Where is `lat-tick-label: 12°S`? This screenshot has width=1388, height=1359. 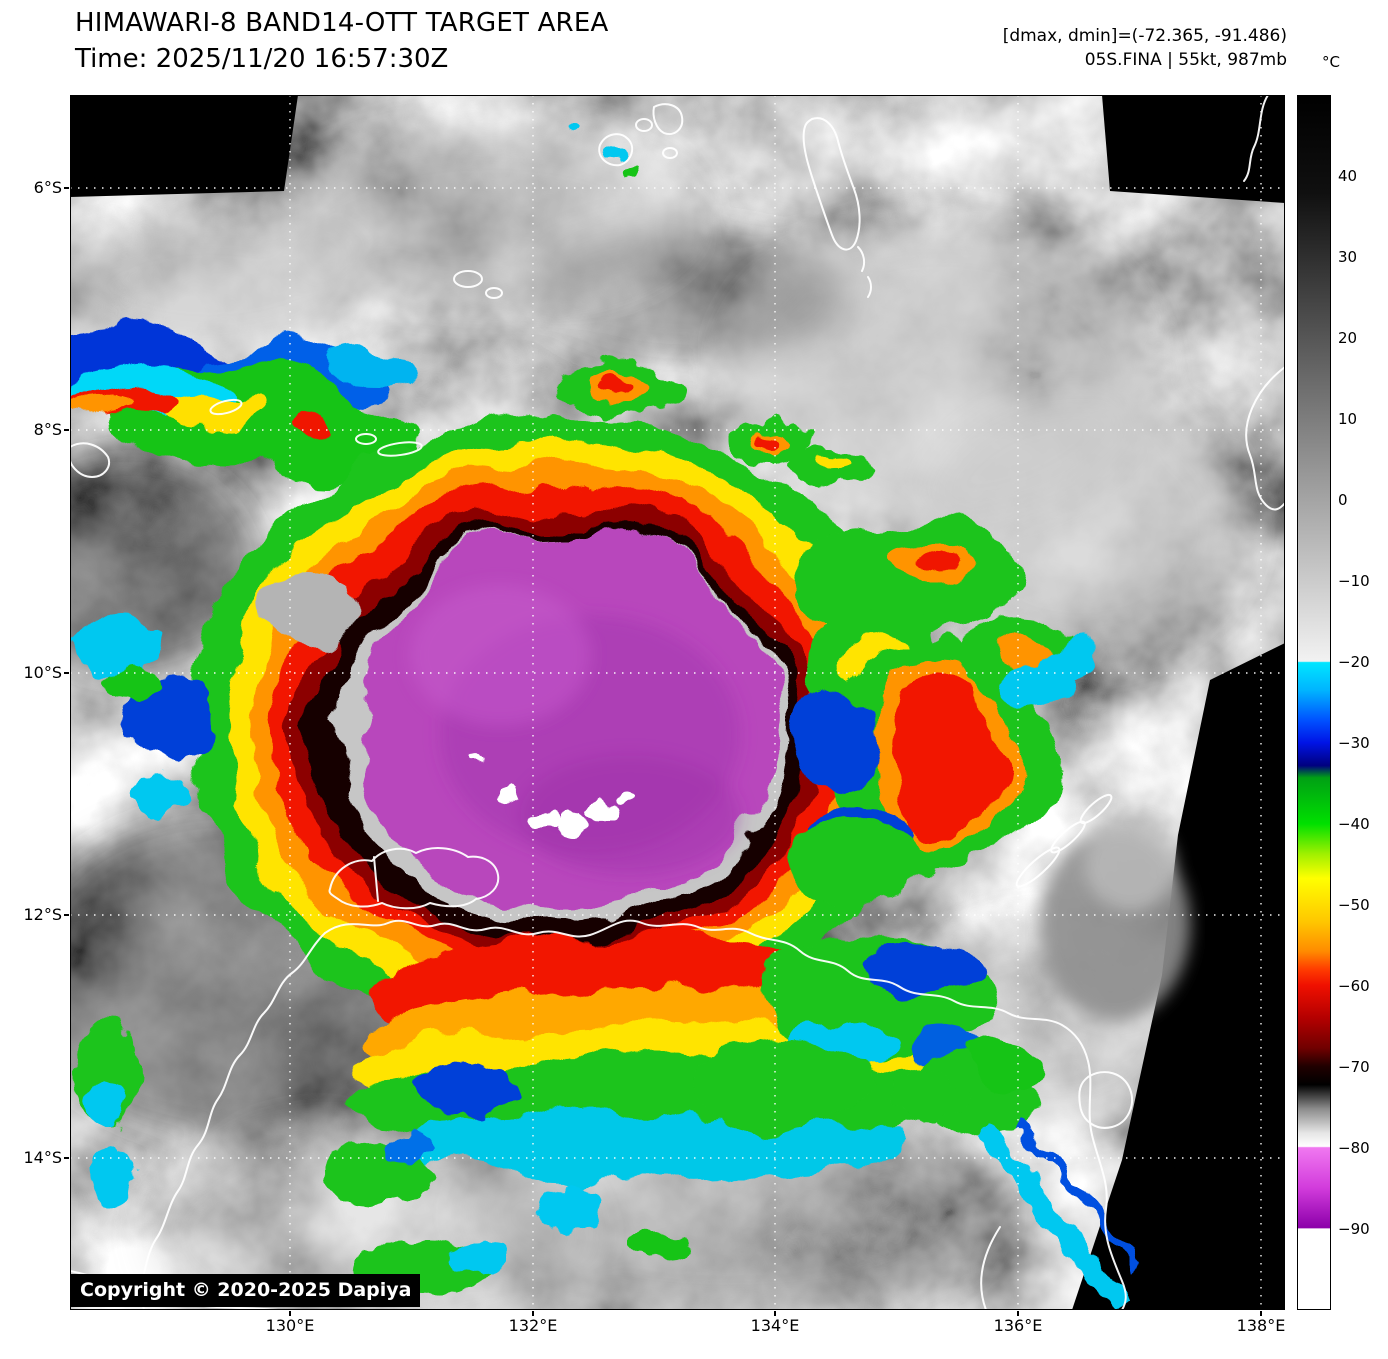
lat-tick-label: 12°S is located at coordinates (42, 914).